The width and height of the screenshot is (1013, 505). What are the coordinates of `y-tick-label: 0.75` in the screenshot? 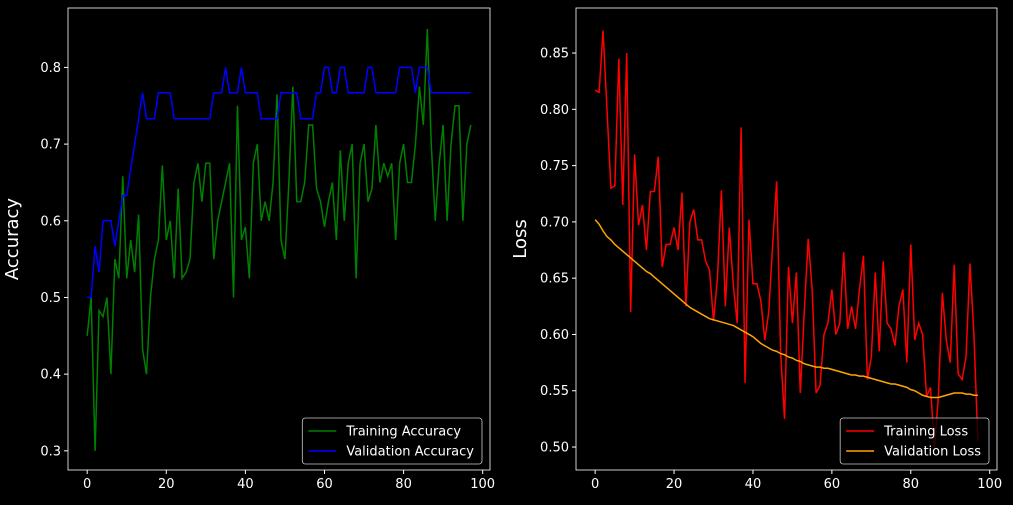 It's located at (554, 166).